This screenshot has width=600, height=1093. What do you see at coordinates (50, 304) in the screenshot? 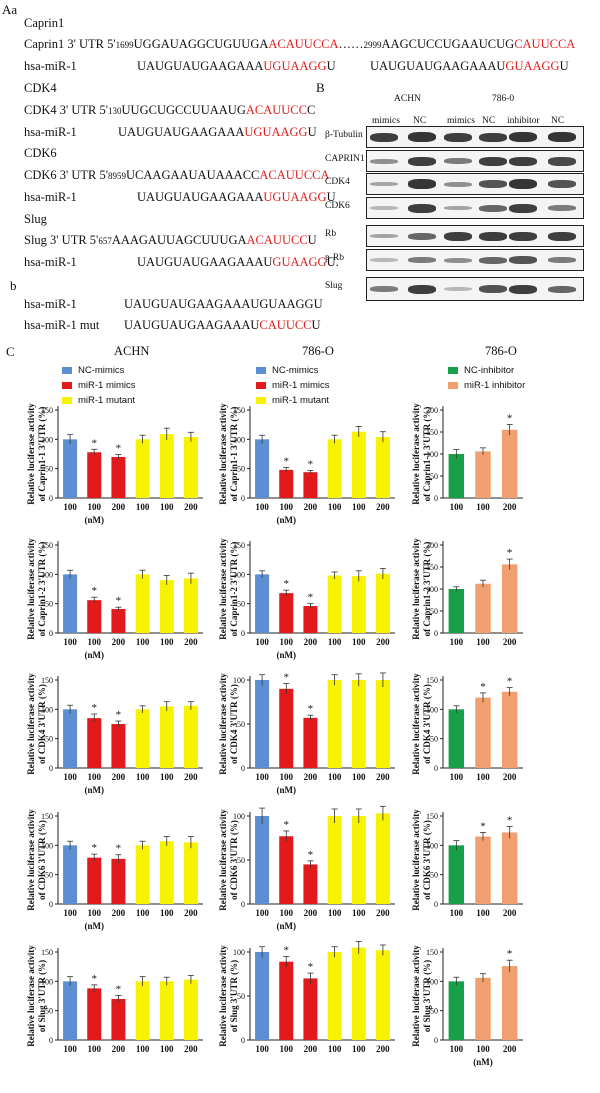
I see `mir1-wt-label: hsa-miR-1` at bounding box center [50, 304].